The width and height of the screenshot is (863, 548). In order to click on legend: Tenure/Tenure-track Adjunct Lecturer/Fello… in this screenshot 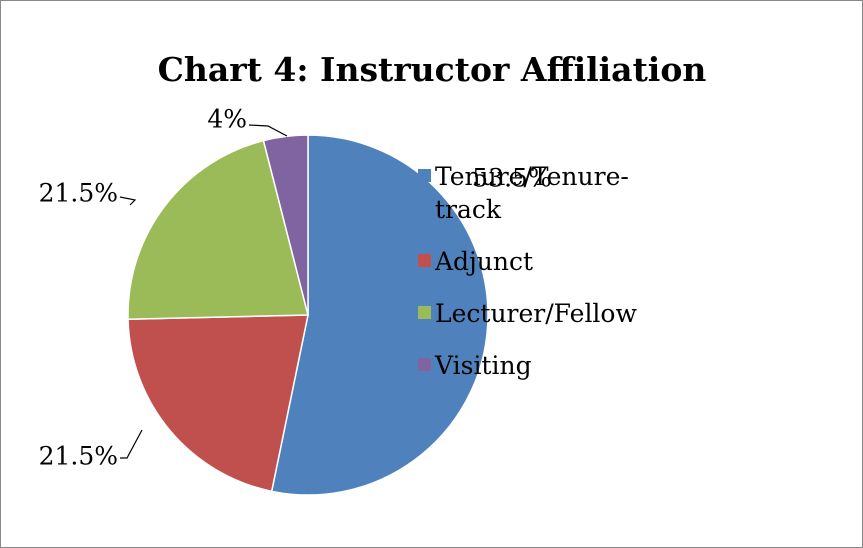, I will do `click(543, 280)`.